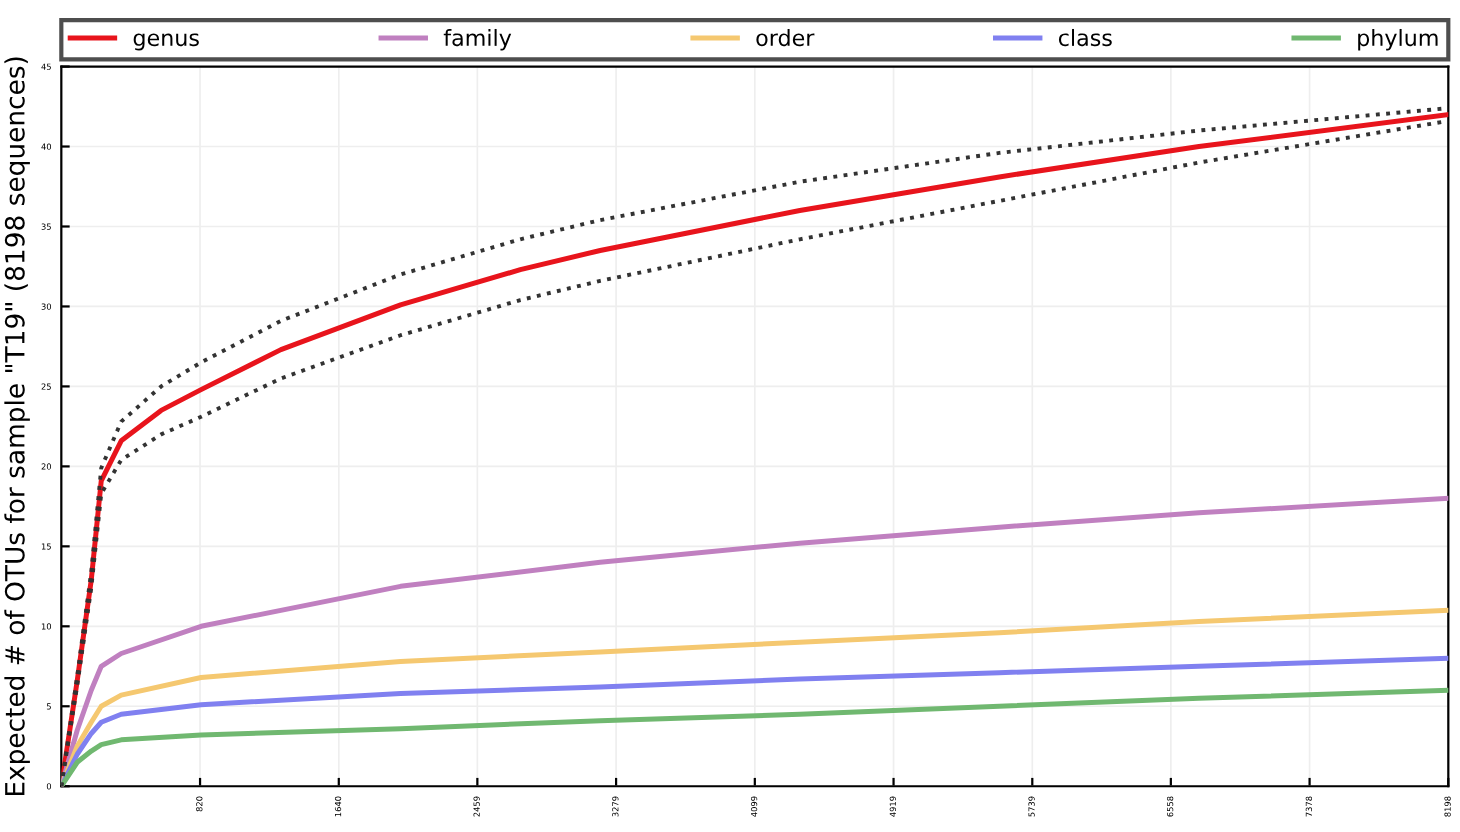  I want to click on legend-label: family, so click(477, 39).